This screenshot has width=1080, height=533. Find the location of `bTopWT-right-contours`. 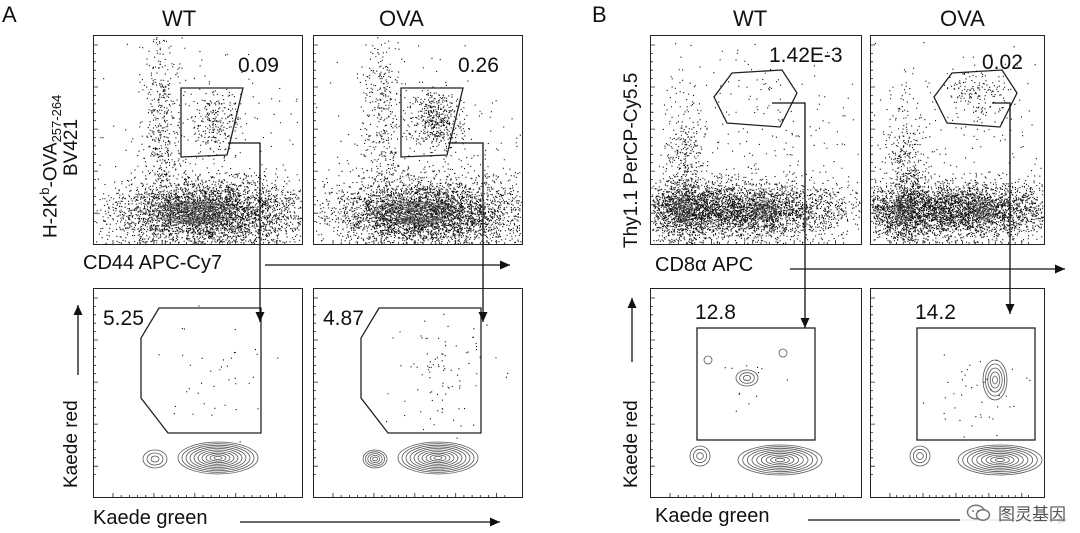

bTopWT-right-contours is located at coordinates (765, 210).